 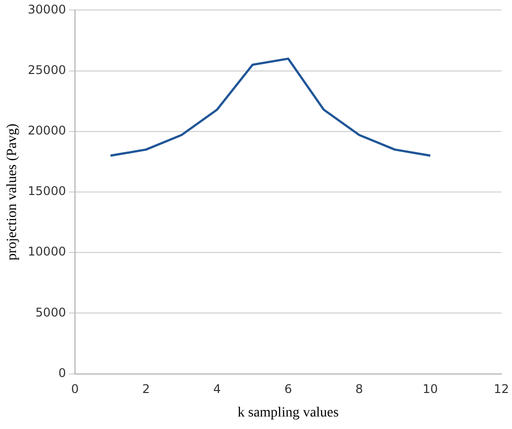 What do you see at coordinates (47, 69) in the screenshot?
I see `y-tick-label: 25000` at bounding box center [47, 69].